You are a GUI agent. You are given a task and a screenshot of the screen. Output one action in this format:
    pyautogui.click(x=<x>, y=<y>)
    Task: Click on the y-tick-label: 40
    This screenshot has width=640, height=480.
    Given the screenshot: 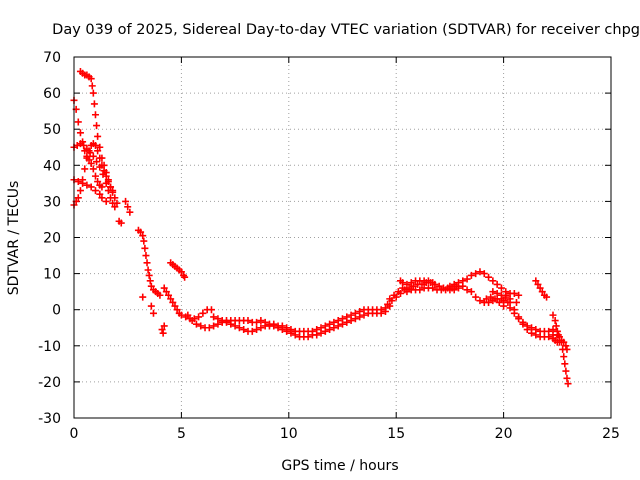 What is the action you would take?
    pyautogui.click(x=52, y=166)
    